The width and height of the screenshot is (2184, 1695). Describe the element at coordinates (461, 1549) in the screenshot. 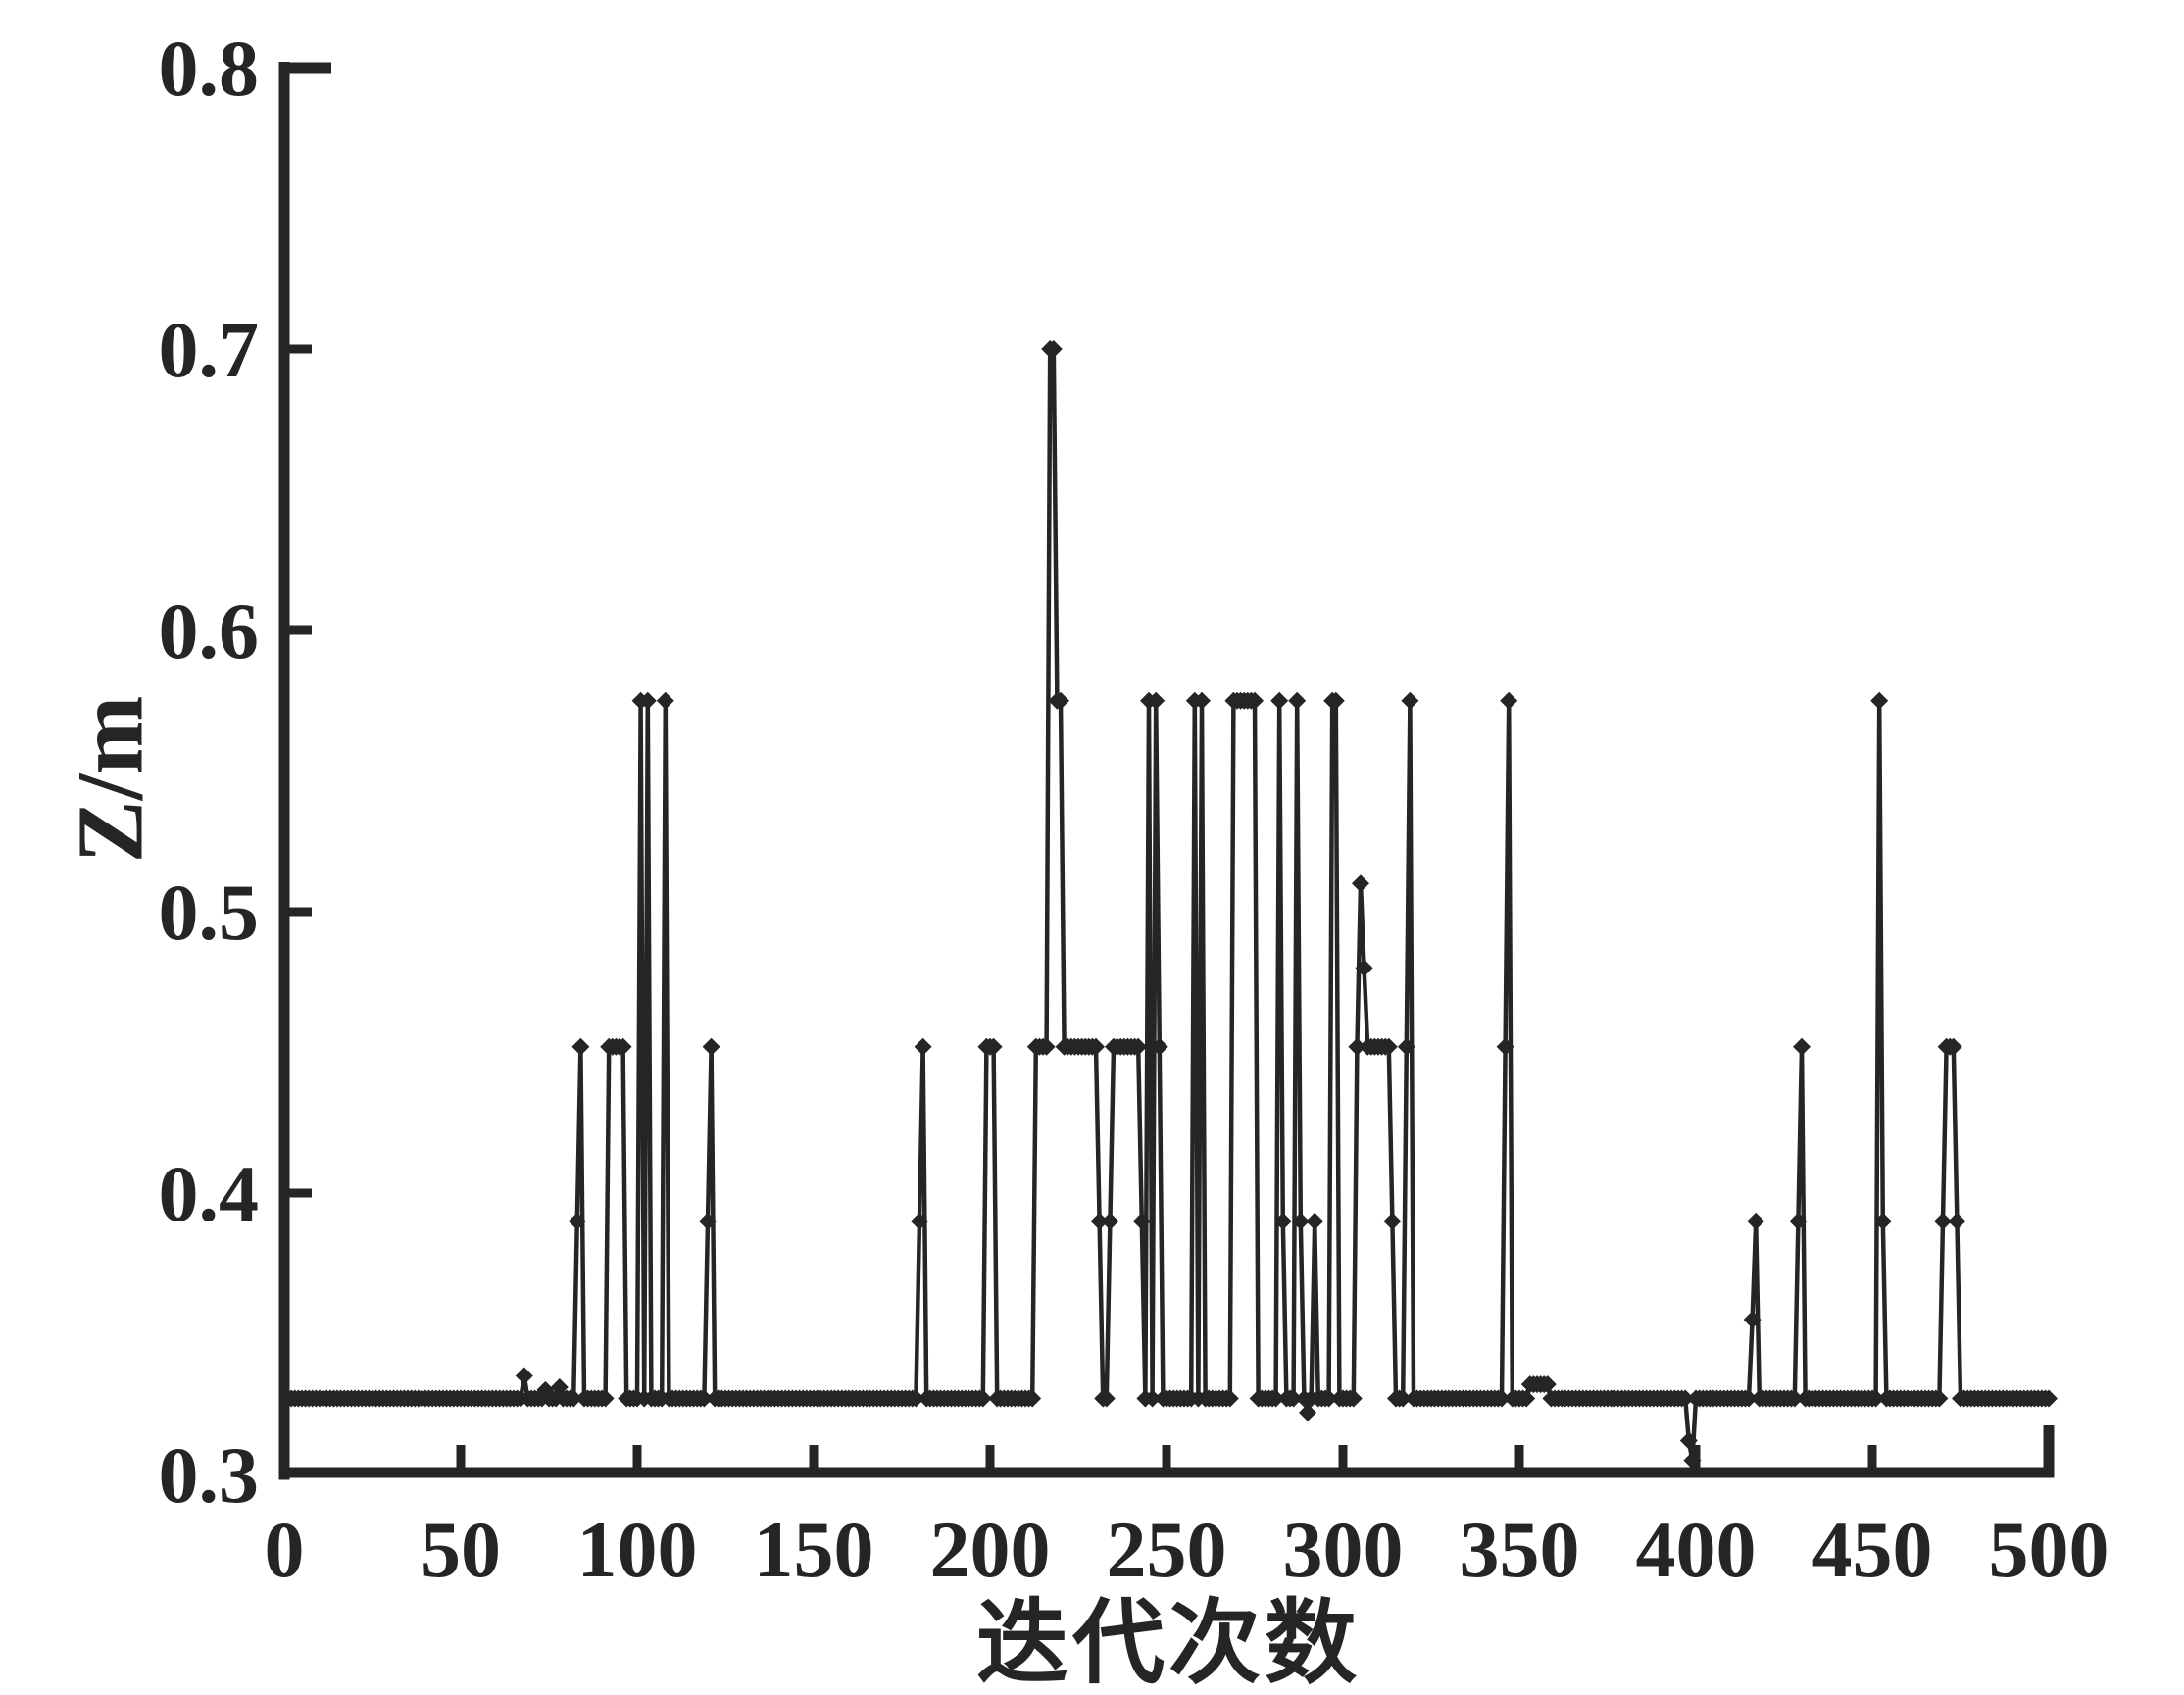

I see `x-tick-label: 50` at that location.